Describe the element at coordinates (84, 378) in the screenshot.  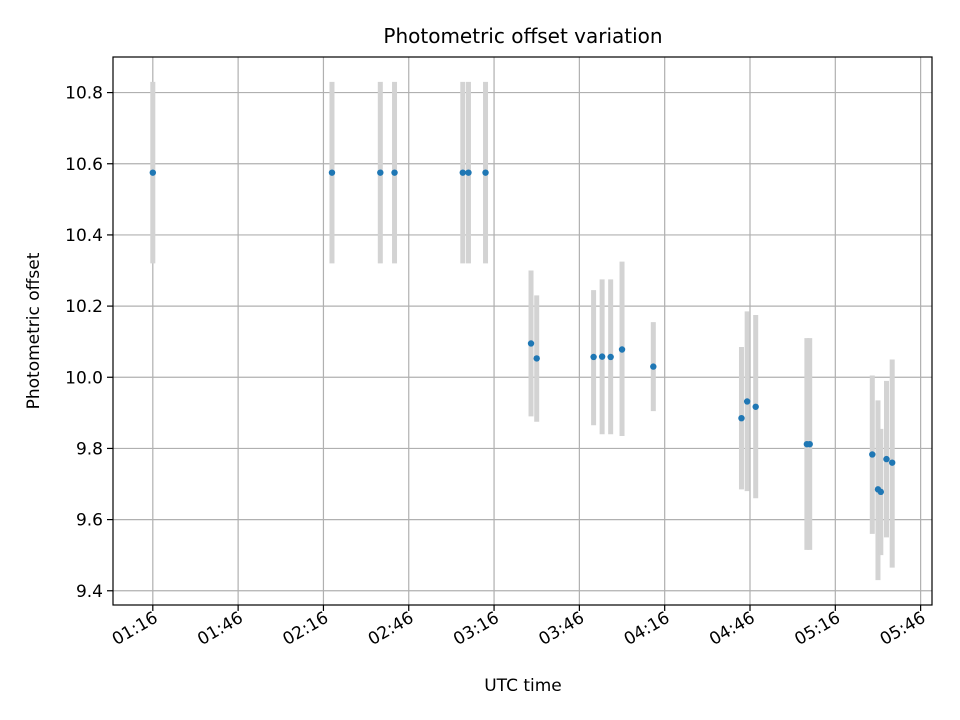
I see `y-tick-label: 10.0` at that location.